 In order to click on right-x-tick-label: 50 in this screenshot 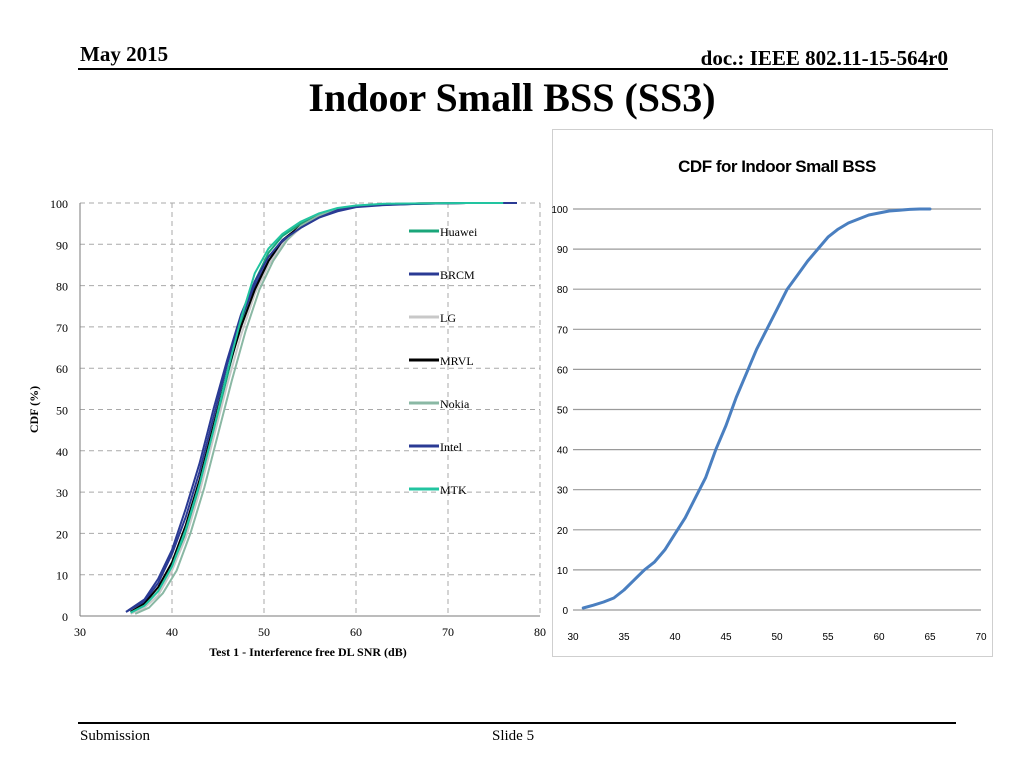, I will do `click(777, 637)`.